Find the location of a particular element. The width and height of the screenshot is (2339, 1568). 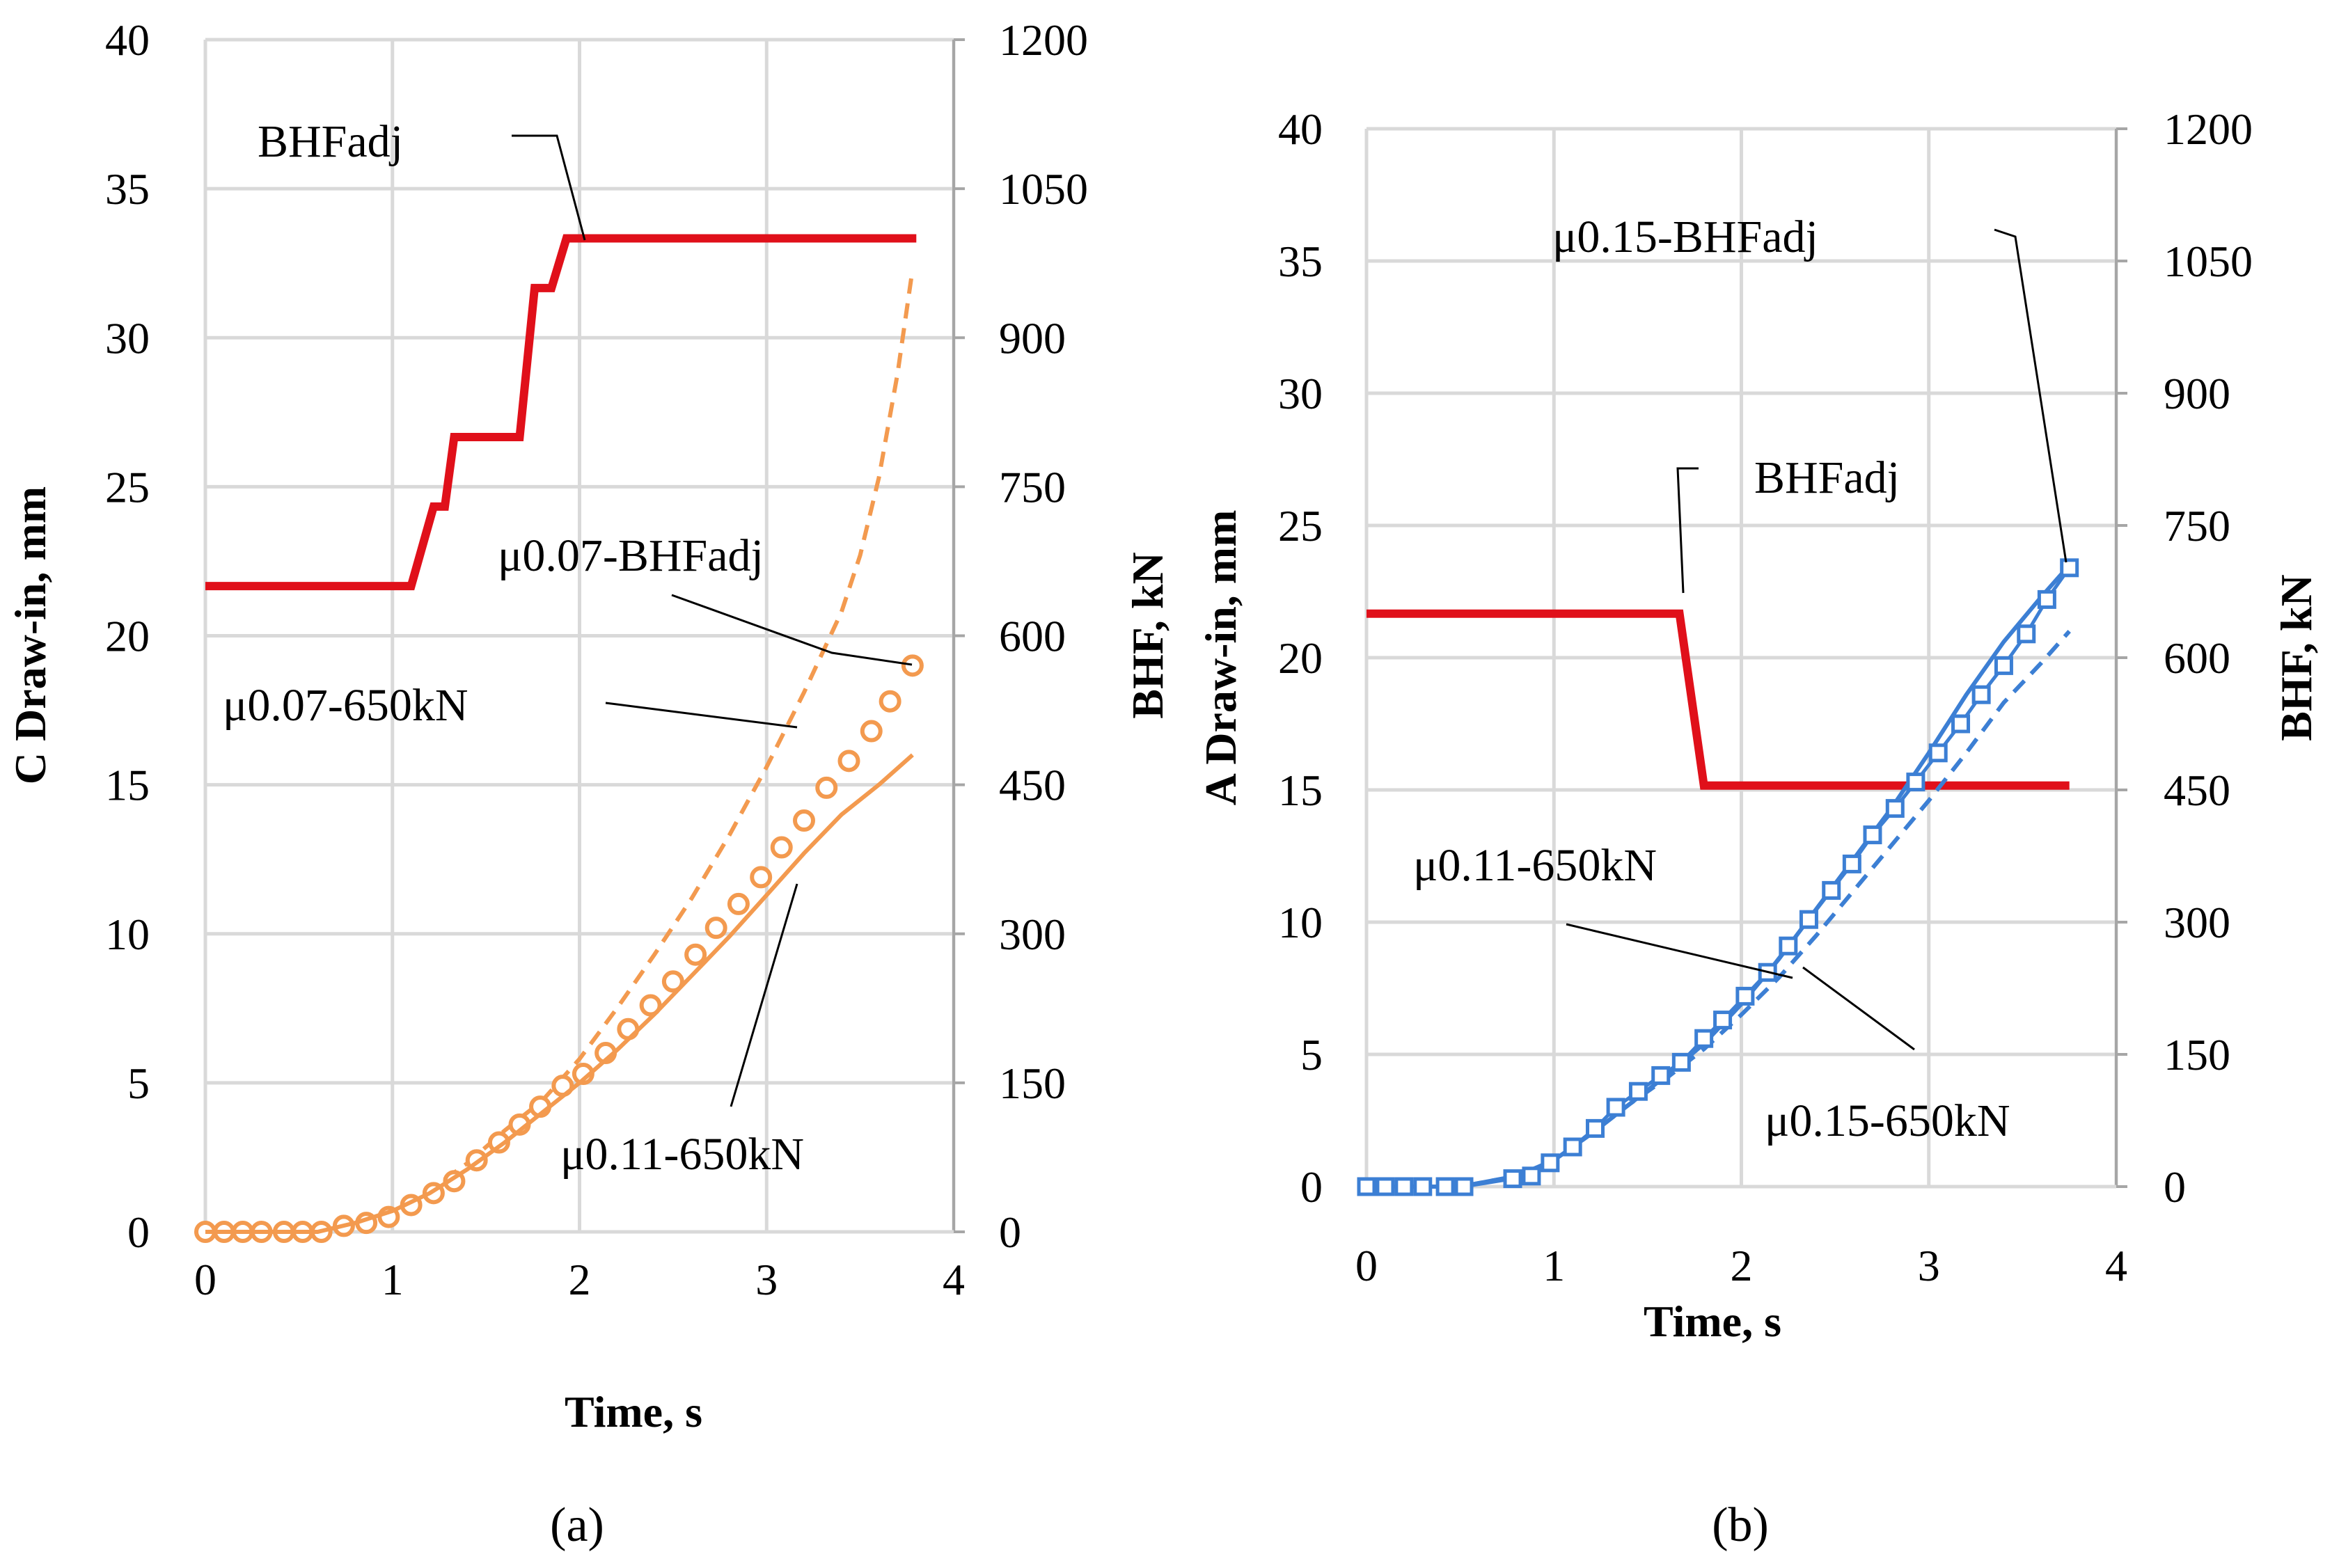

annotation-label: μ0.15-650kN is located at coordinates (1887, 1120).